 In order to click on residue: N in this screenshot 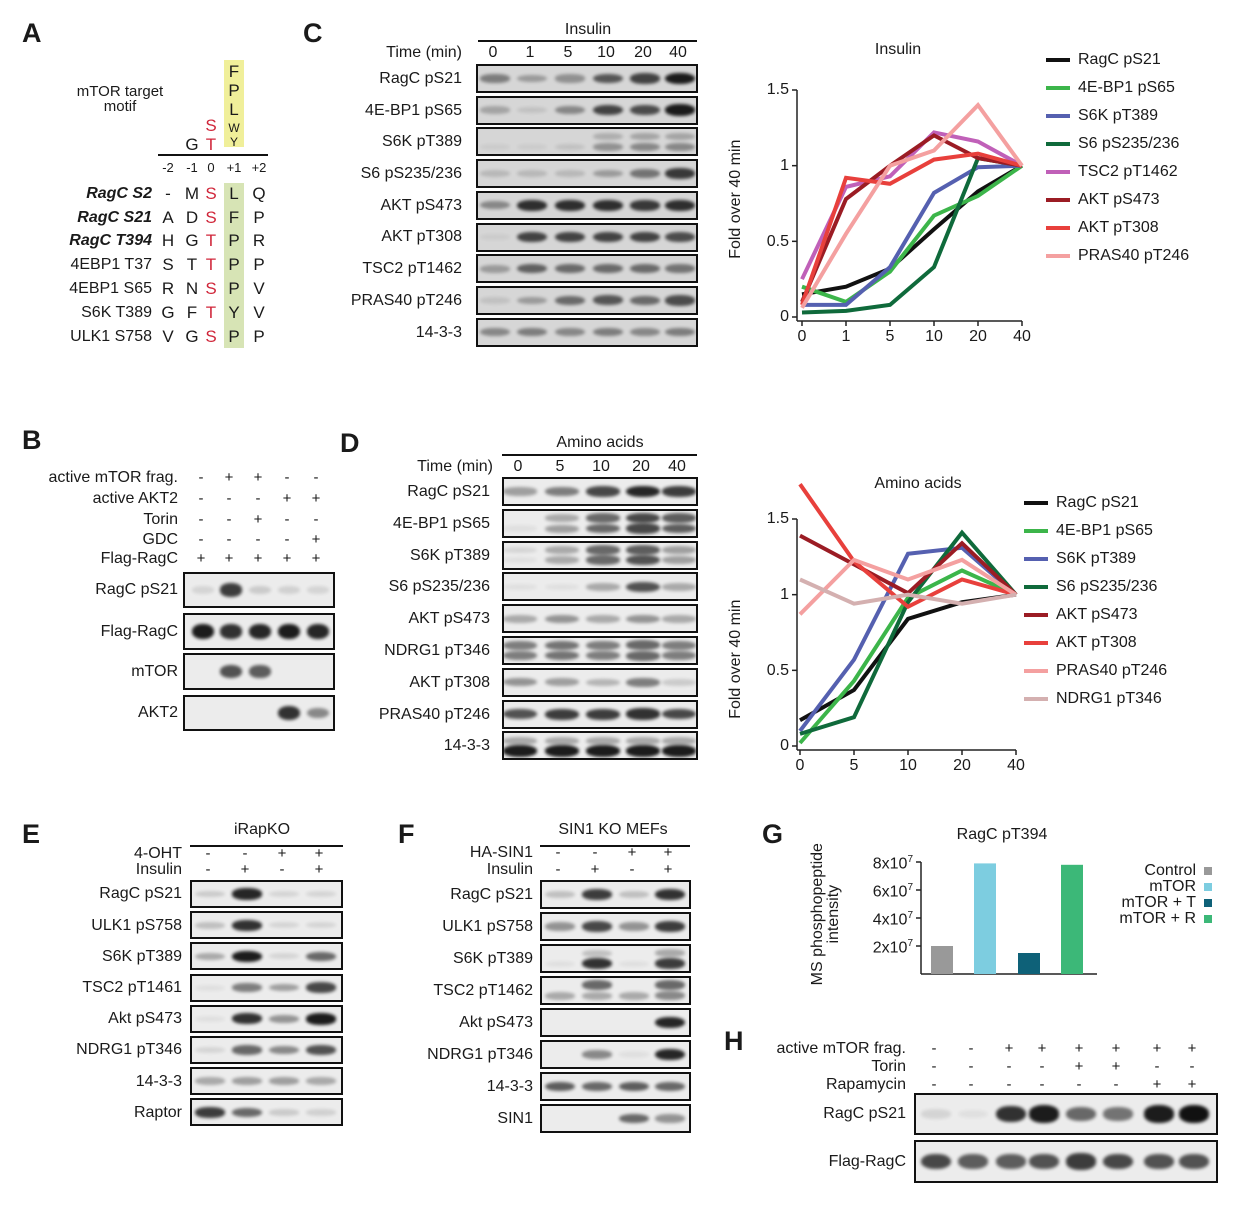, I will do `click(192, 288)`.